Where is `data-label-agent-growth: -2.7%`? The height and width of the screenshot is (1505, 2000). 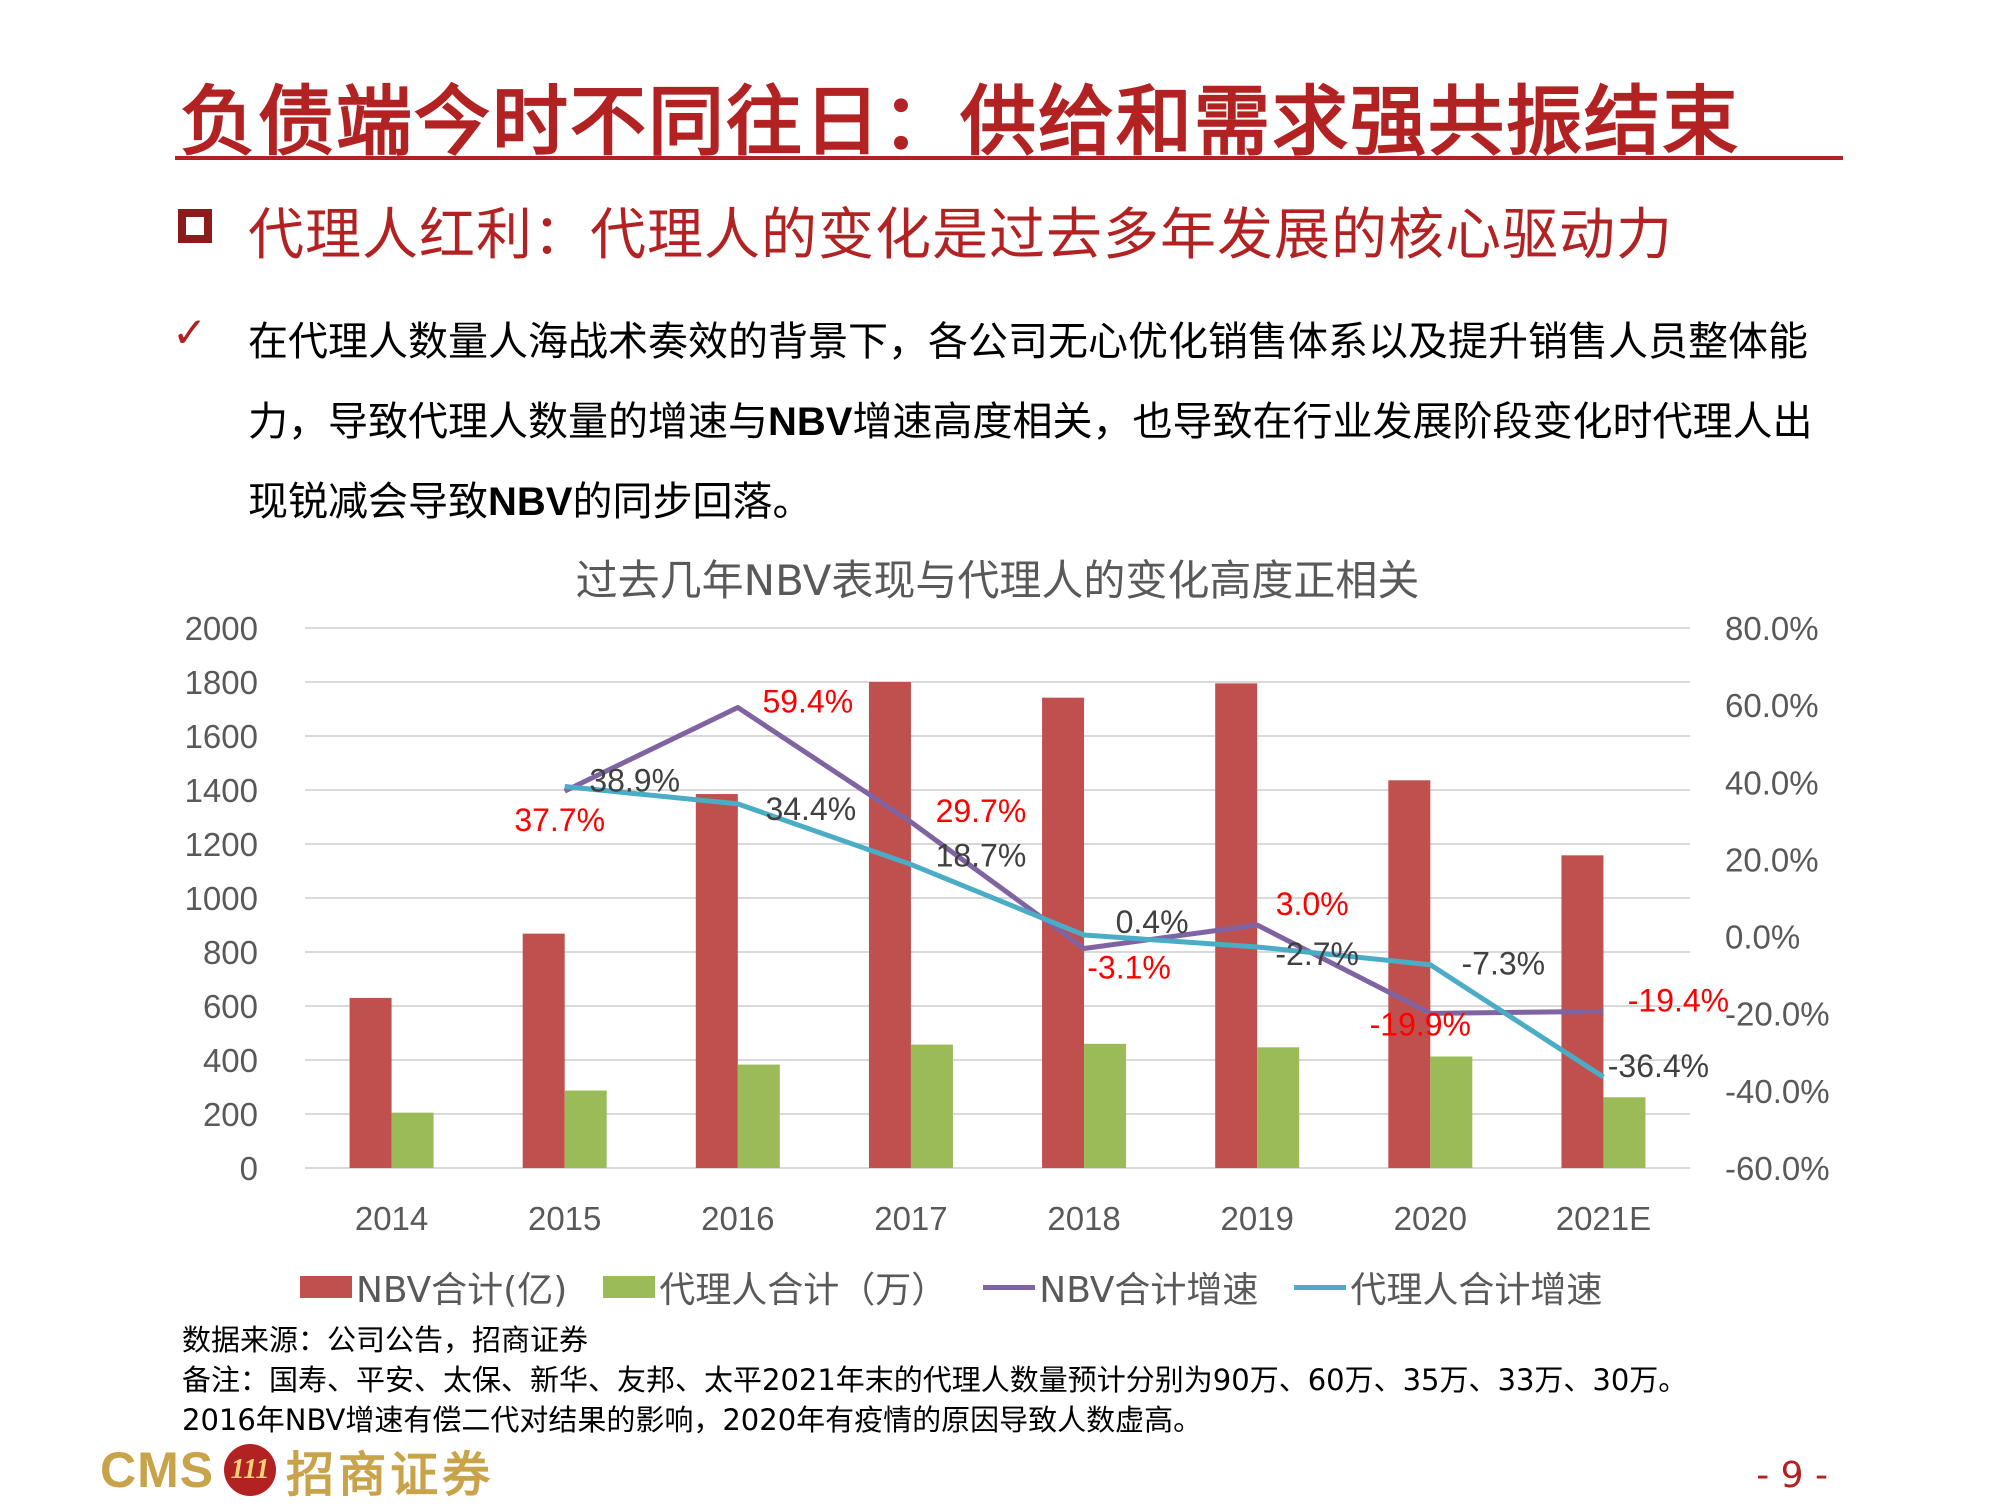 data-label-agent-growth: -2.7% is located at coordinates (1317, 954).